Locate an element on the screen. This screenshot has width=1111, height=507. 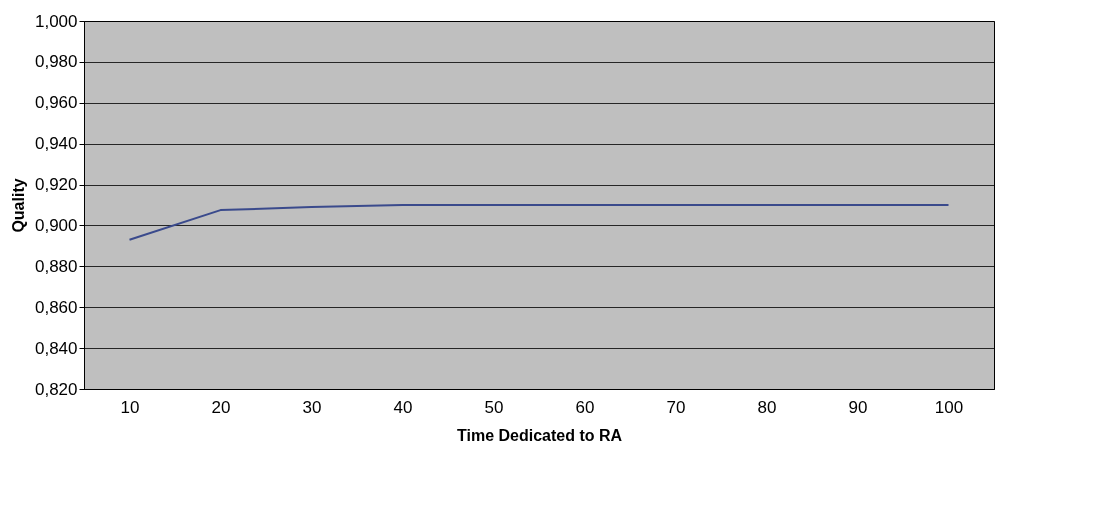
y-tick-label: 0,940 is located at coordinates (56, 144).